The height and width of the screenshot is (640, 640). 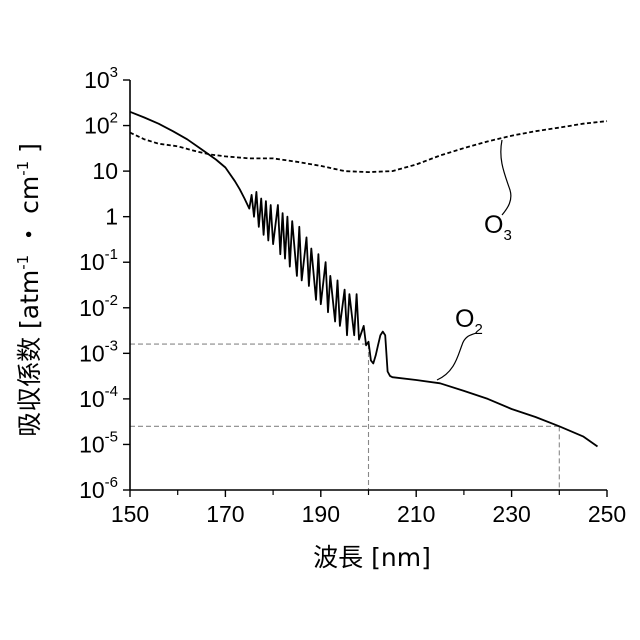 What do you see at coordinates (98, 351) in the screenshot?
I see `y-tick-label: 10⁻³` at bounding box center [98, 351].